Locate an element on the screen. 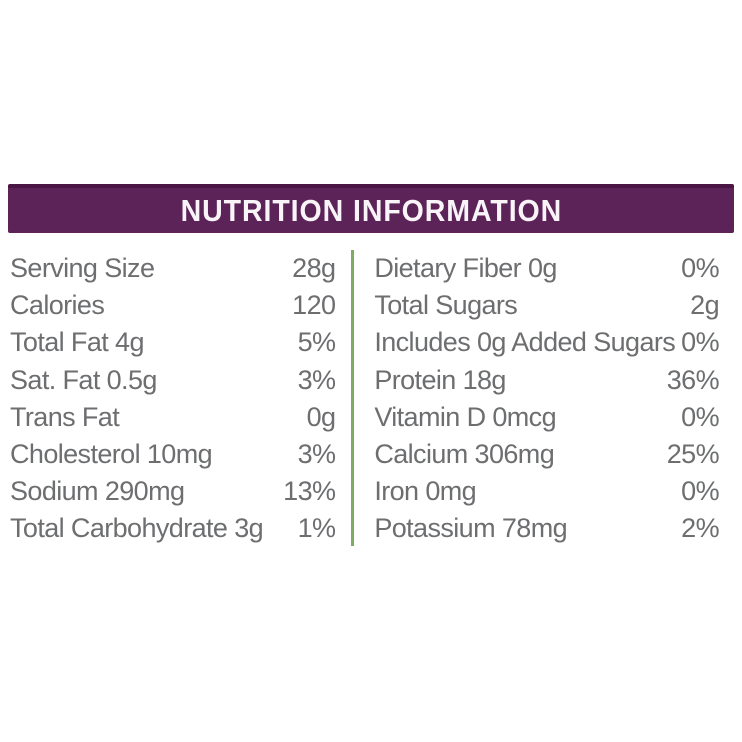 Image resolution: width=742 pixels, height=742 pixels. nutrition-row: Total Sugars 2g is located at coordinates (546, 305).